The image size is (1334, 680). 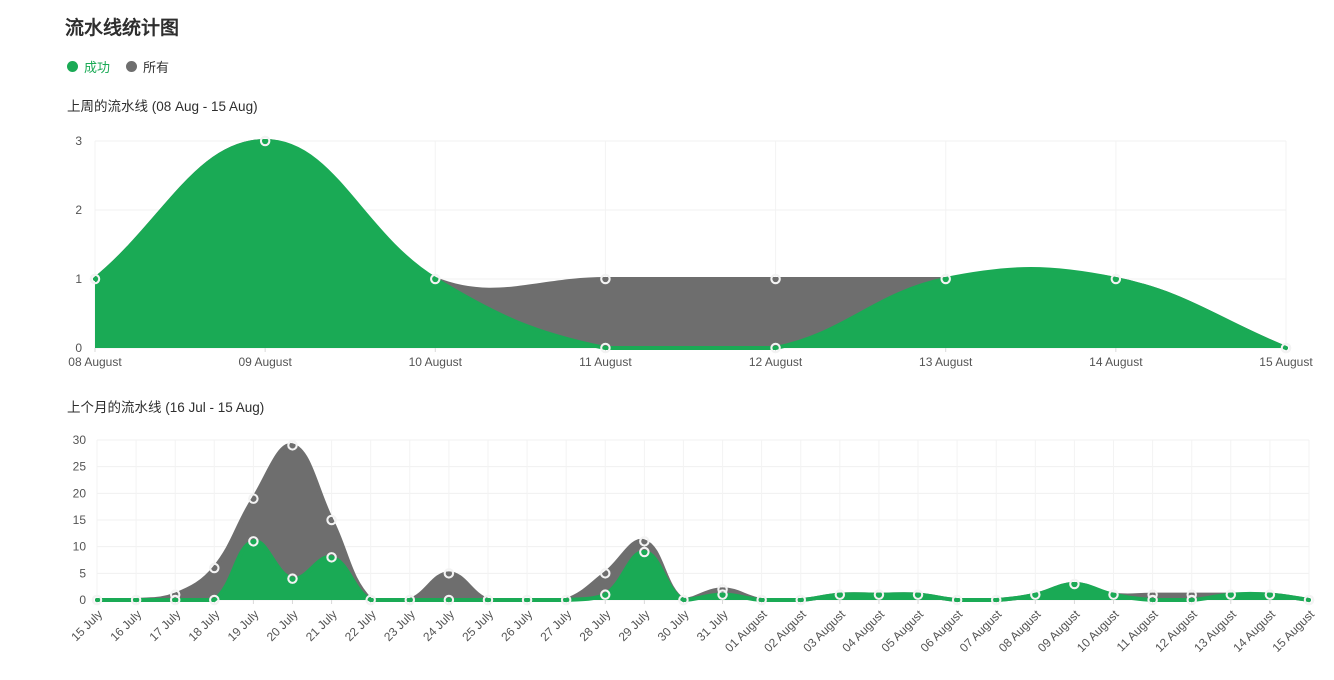 What do you see at coordinates (78, 141) in the screenshot?
I see `y-axis-tick-label: 3` at bounding box center [78, 141].